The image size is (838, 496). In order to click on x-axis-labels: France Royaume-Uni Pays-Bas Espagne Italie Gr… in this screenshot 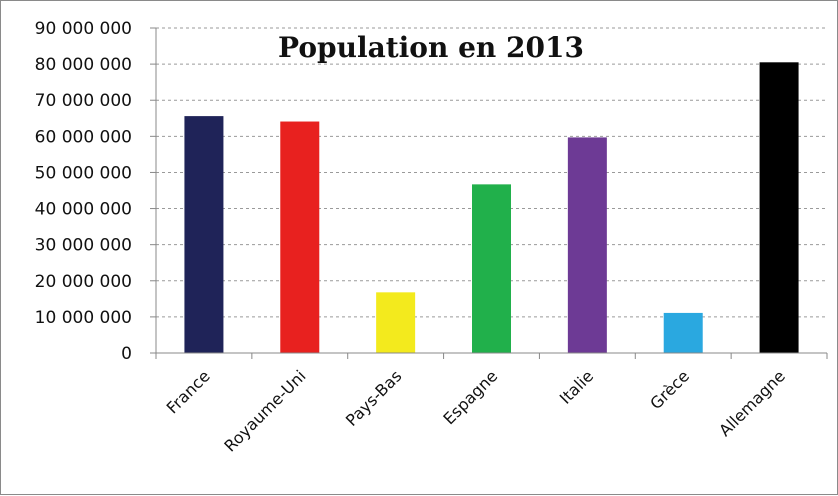, I will do `click(476, 410)`.